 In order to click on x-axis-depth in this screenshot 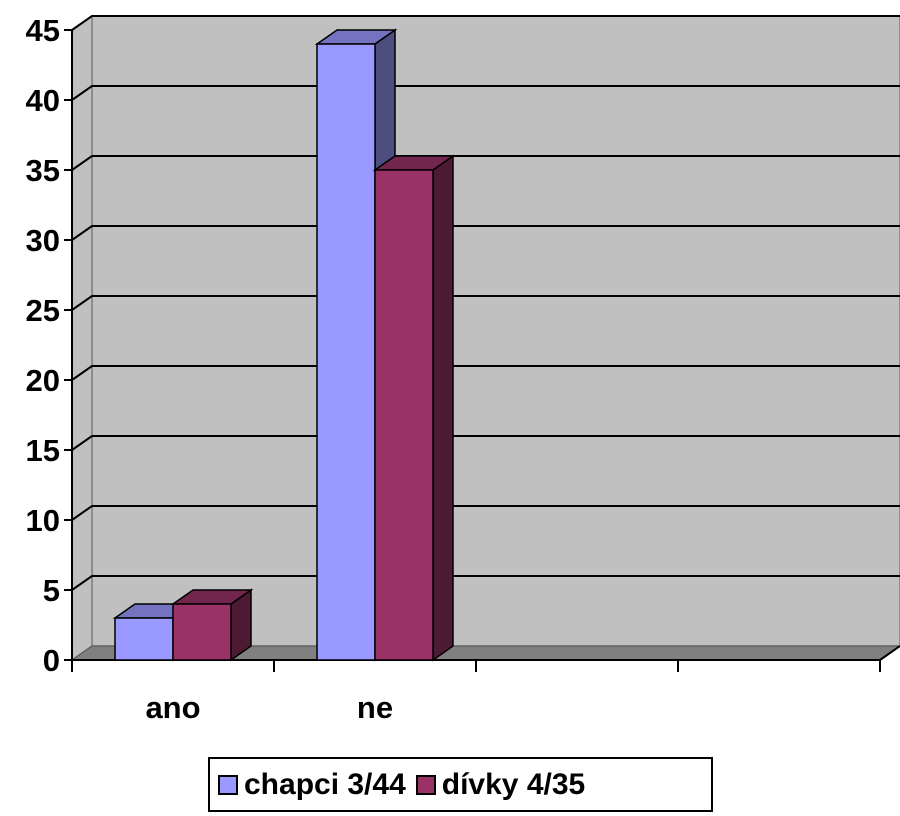, I will do `click(889, 653)`.